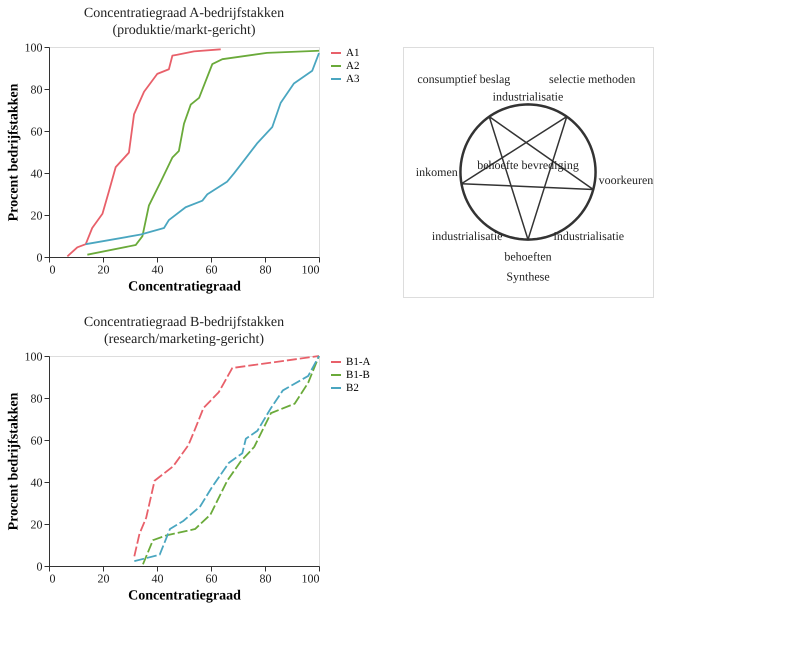  What do you see at coordinates (144, 153) in the screenshot?
I see `line-series` at bounding box center [144, 153].